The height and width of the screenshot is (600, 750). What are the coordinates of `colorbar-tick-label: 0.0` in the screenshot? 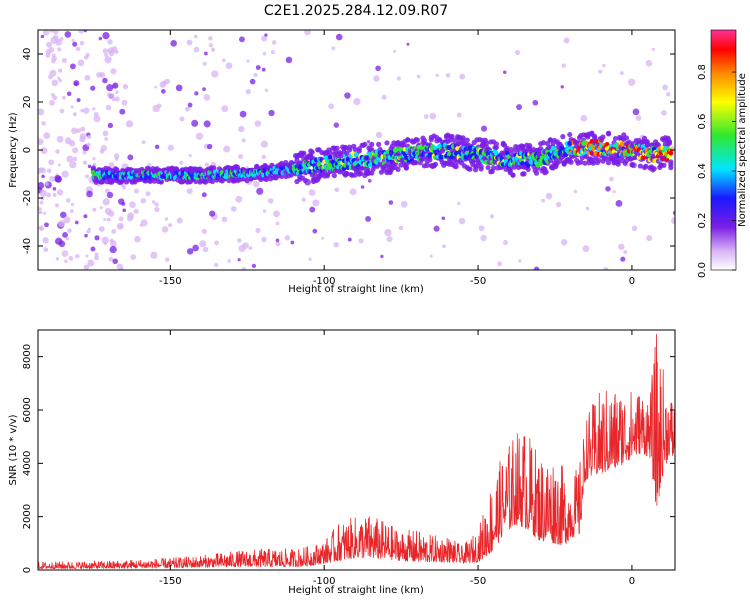 It's located at (702, 270).